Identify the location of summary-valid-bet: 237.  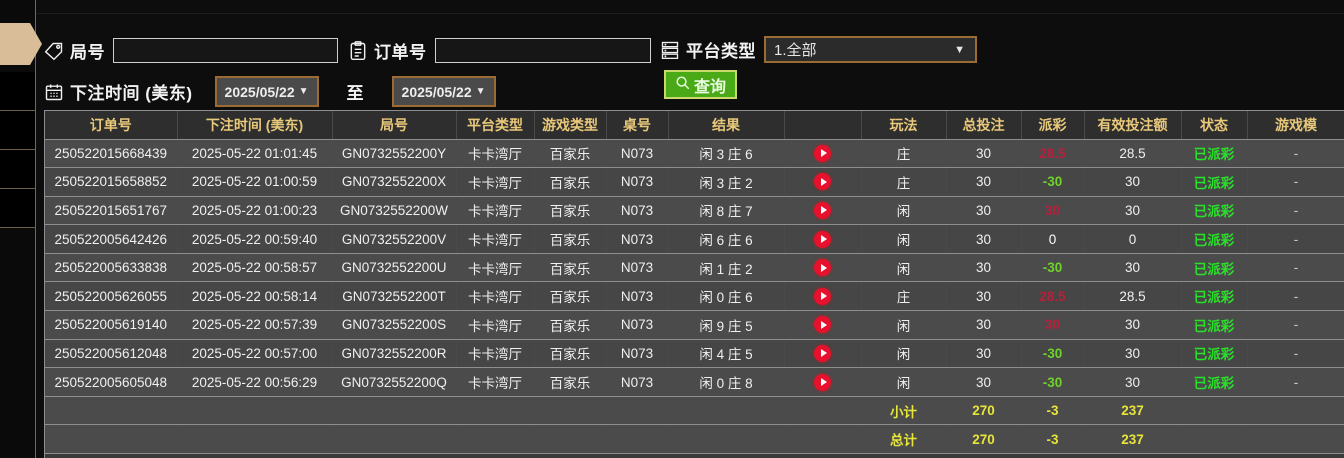
(1133, 411).